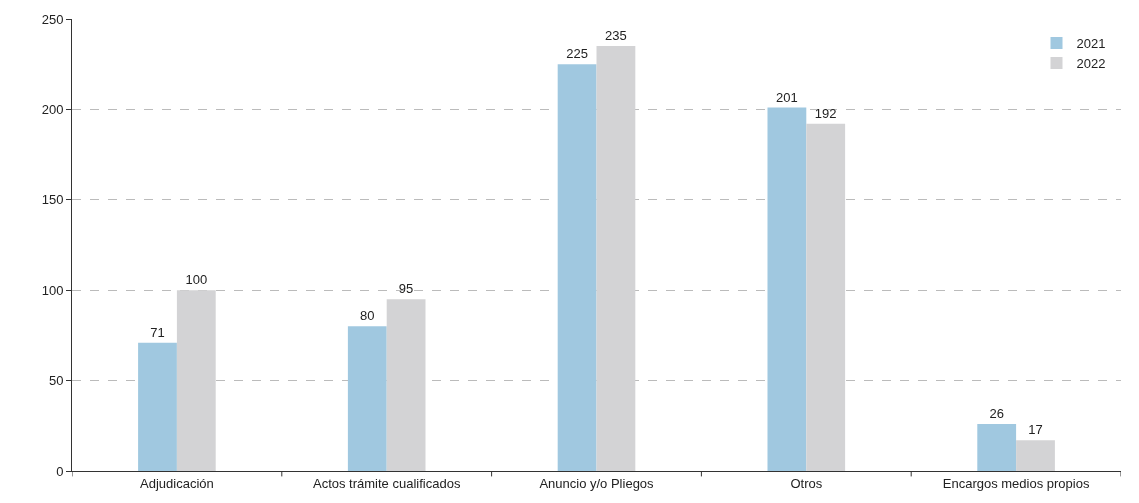  What do you see at coordinates (597, 483) in the screenshot?
I see `x-tick-label: Anuncio y/o Pliegos` at bounding box center [597, 483].